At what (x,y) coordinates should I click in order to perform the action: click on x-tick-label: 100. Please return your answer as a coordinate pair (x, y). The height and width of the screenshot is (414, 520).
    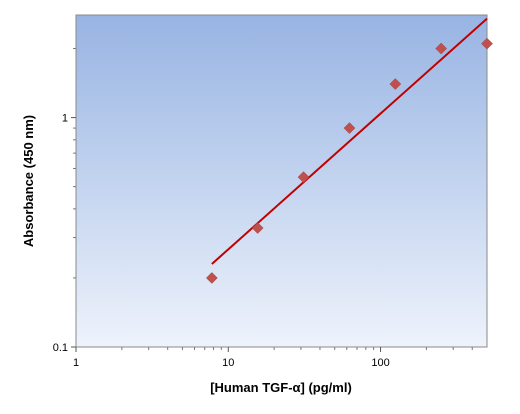
    Looking at the image, I should click on (380, 363).